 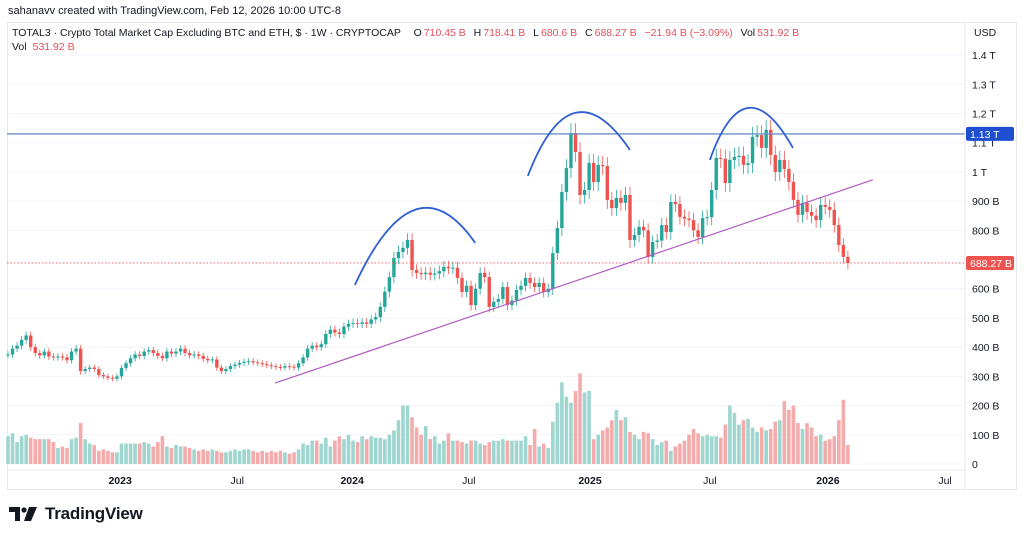 What do you see at coordinates (76, 514) in the screenshot?
I see `tradingview-logo: TradingView` at bounding box center [76, 514].